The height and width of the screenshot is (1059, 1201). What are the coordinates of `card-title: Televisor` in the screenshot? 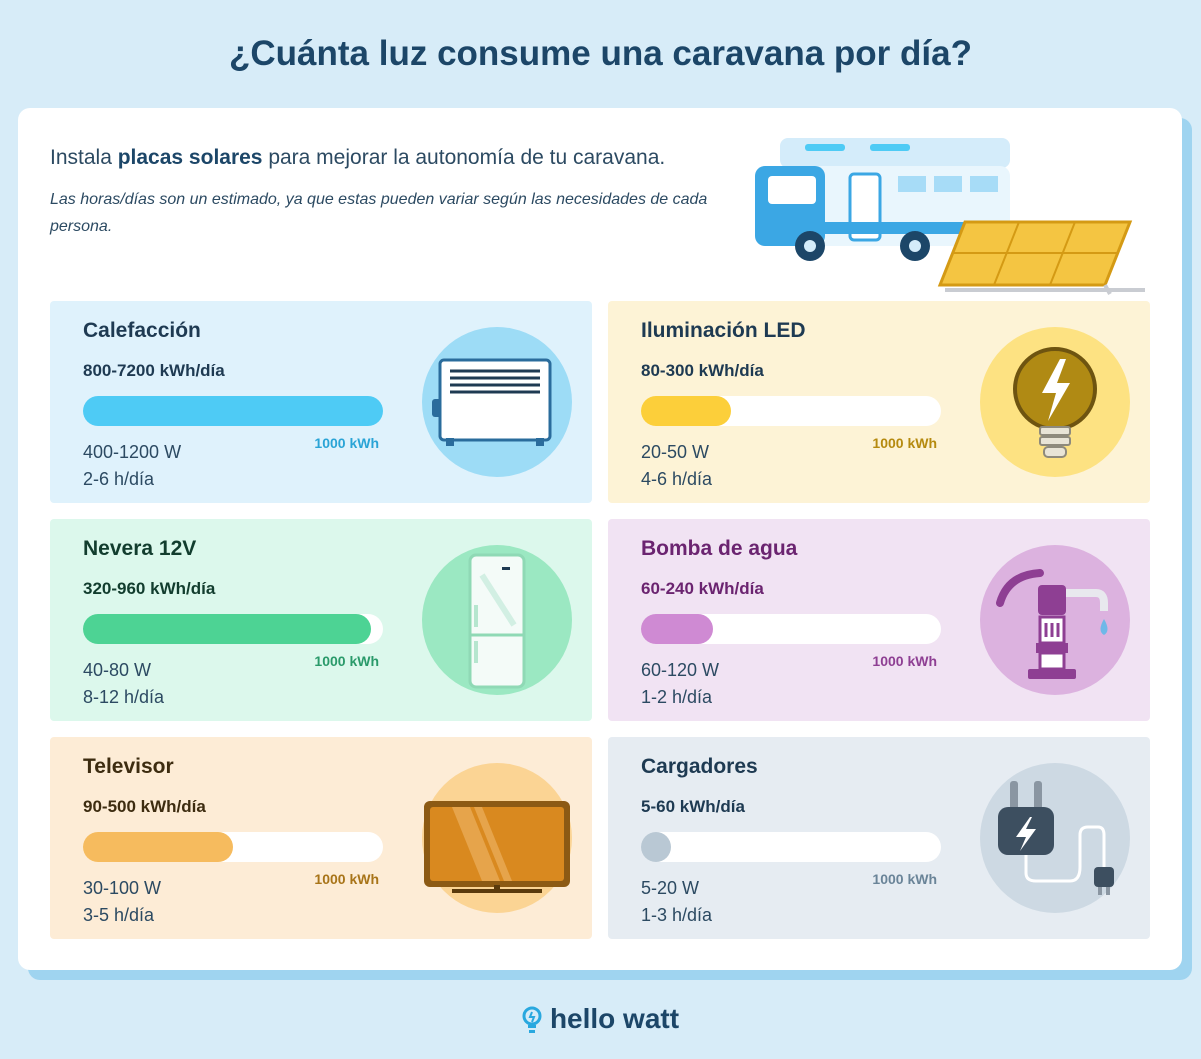 It's located at (128, 766).